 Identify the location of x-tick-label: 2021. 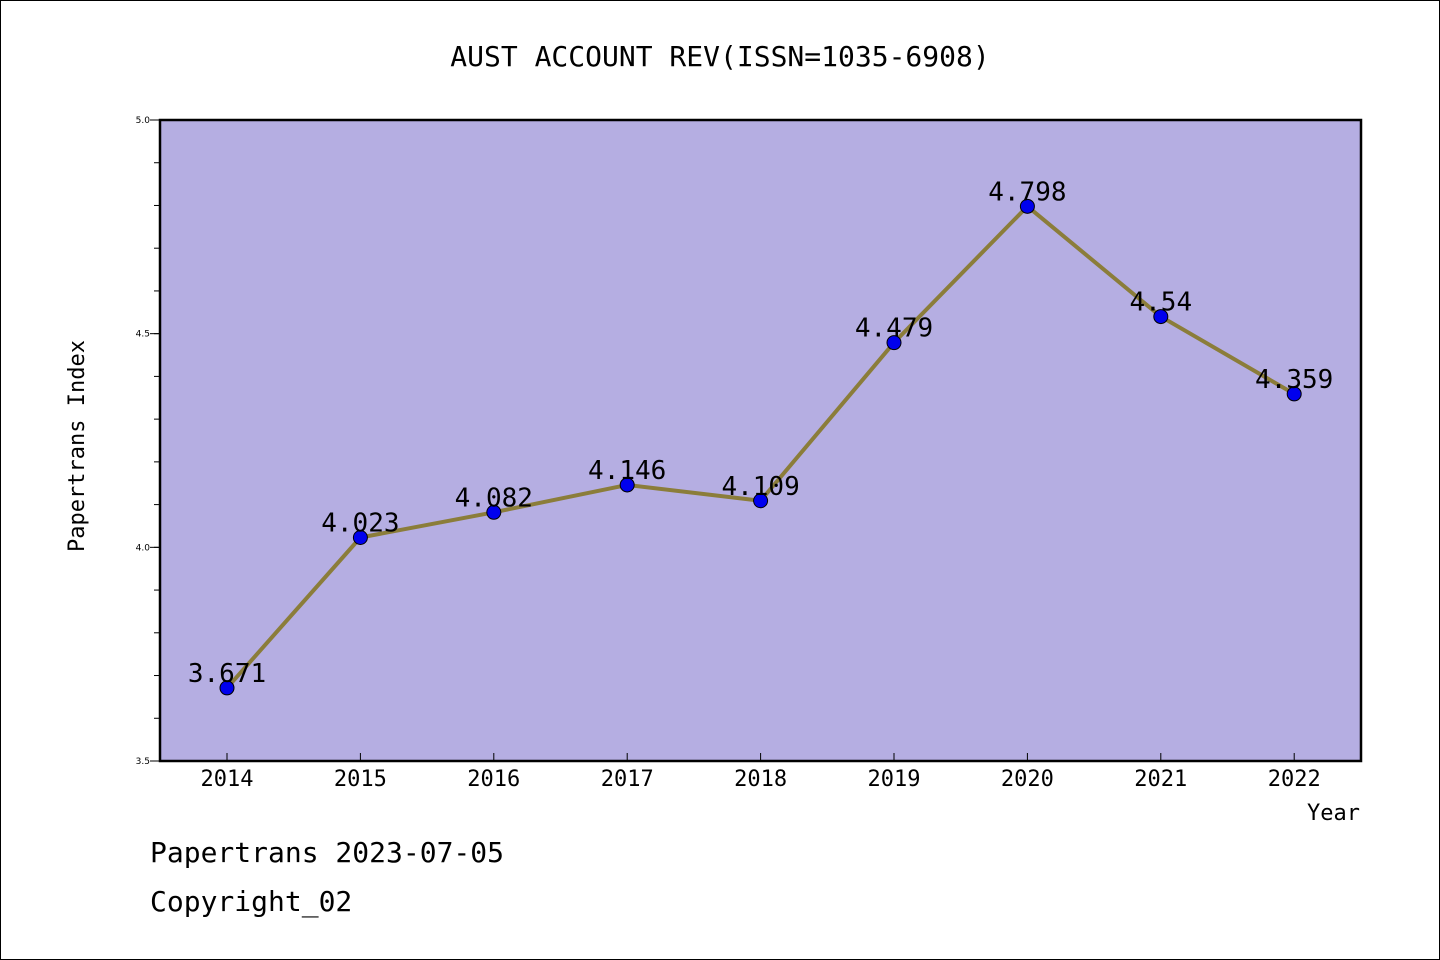
(1160, 779).